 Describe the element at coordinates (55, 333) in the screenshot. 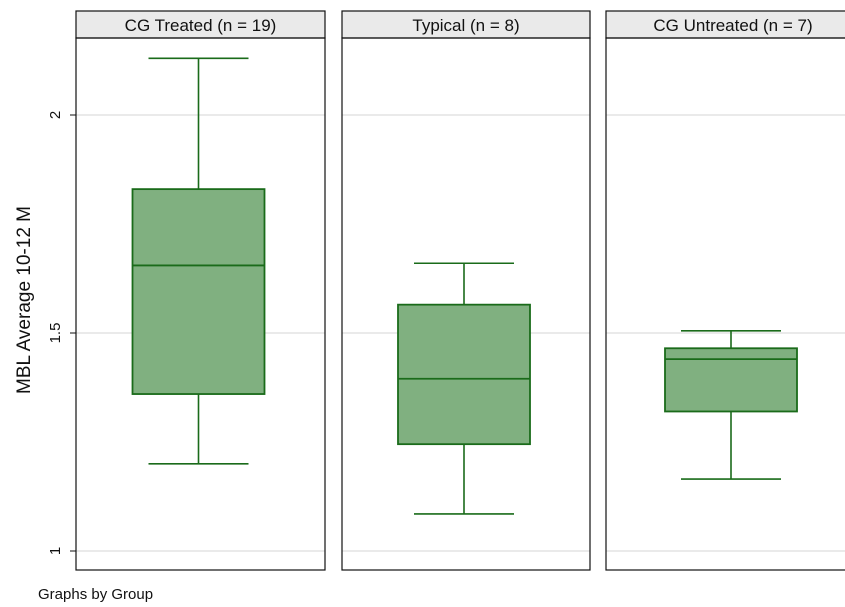

I see `y-tick-label: 1.5` at that location.